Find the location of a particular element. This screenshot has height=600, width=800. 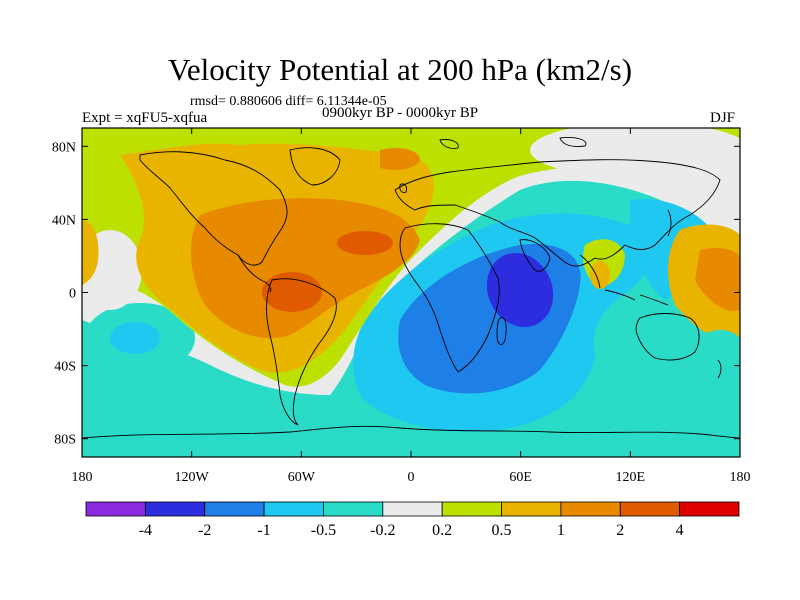

field-darkblue-core is located at coordinates (520, 290).